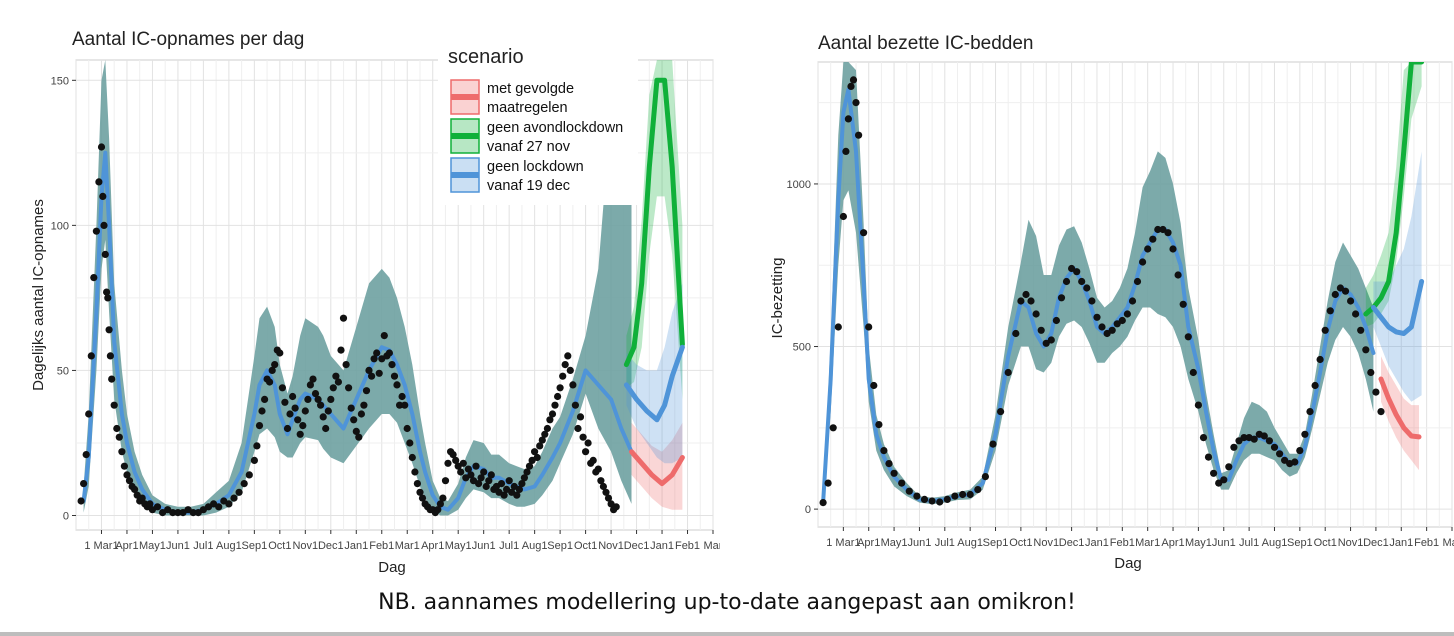  Describe the element at coordinates (126, 546) in the screenshot. I see `x-tick-label: Apr1` at that location.